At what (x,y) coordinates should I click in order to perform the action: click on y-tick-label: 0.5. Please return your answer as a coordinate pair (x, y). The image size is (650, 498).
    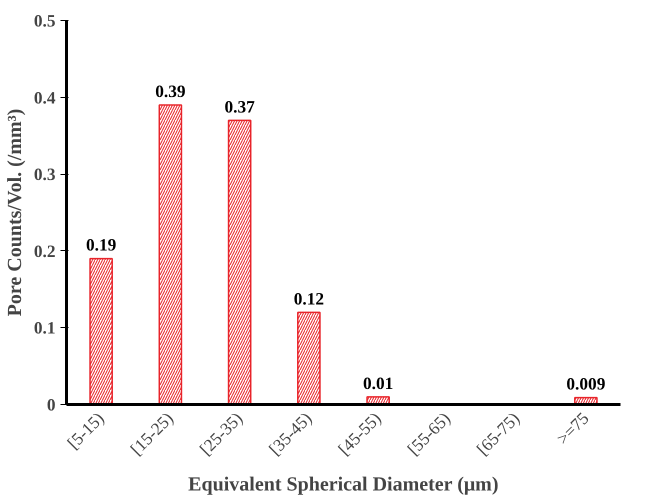
    Looking at the image, I should click on (45, 21).